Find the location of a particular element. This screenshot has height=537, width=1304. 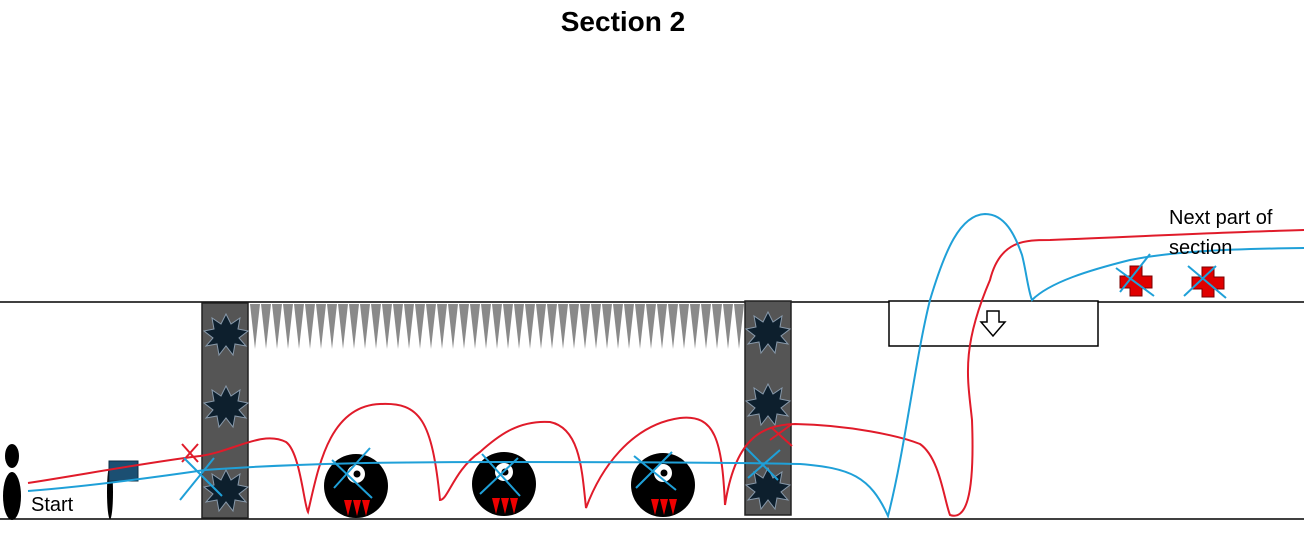

next-part-label-line1: Next part of is located at coordinates (1221, 218).